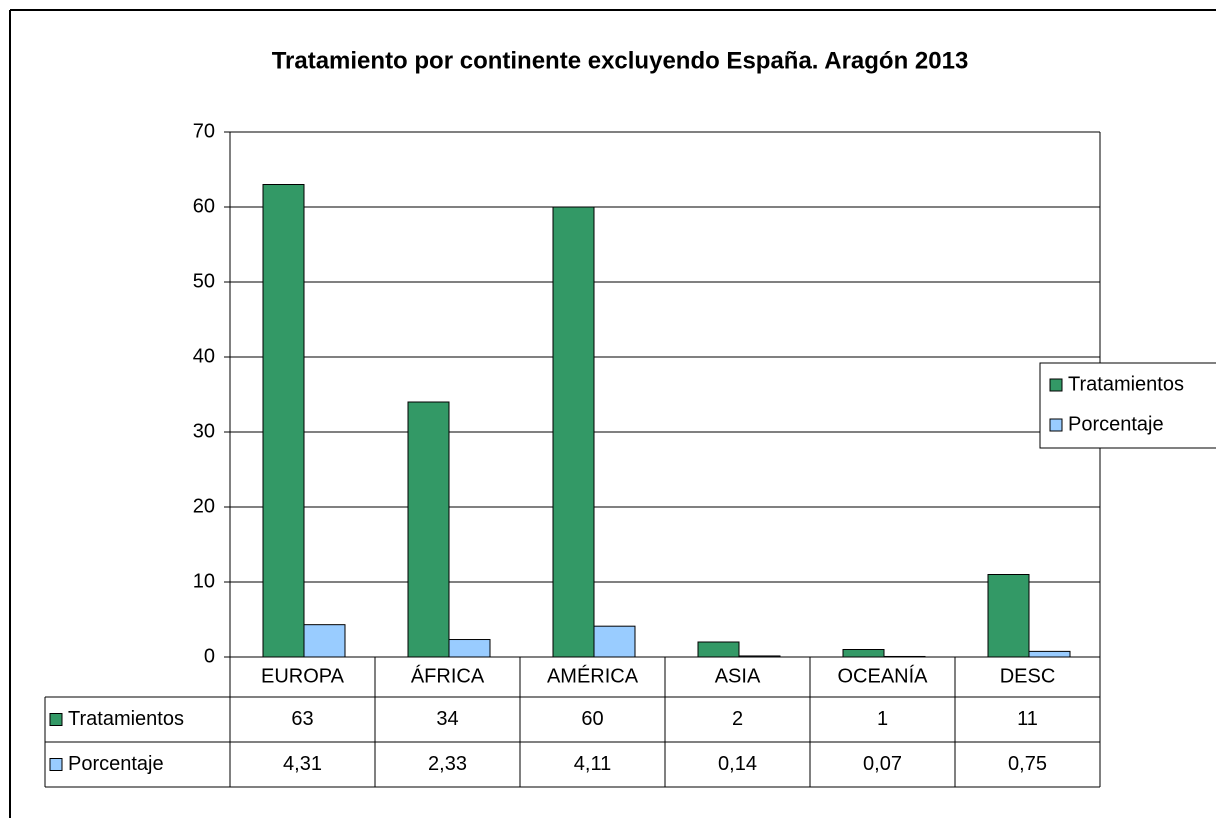  Describe the element at coordinates (116, 764) in the screenshot. I see `table-row-label: Porcentaje` at that location.